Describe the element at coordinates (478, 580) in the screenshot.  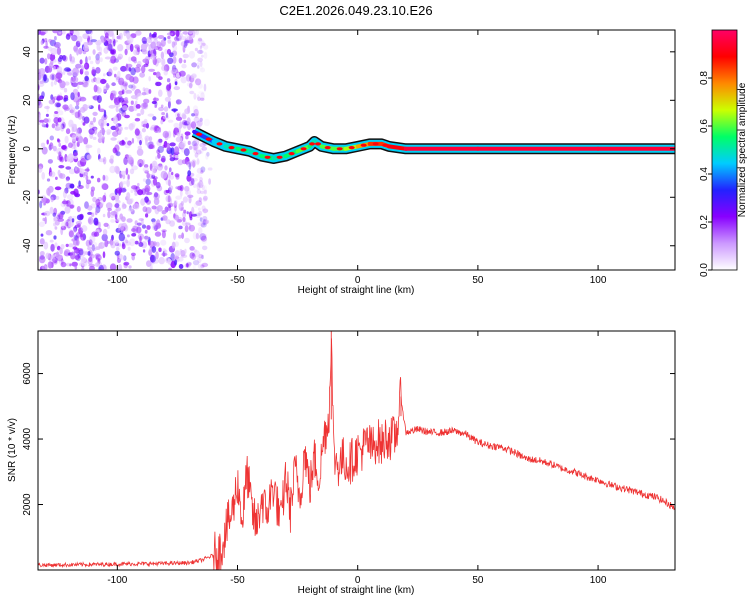
I see `x-tick-label: 50` at that location.